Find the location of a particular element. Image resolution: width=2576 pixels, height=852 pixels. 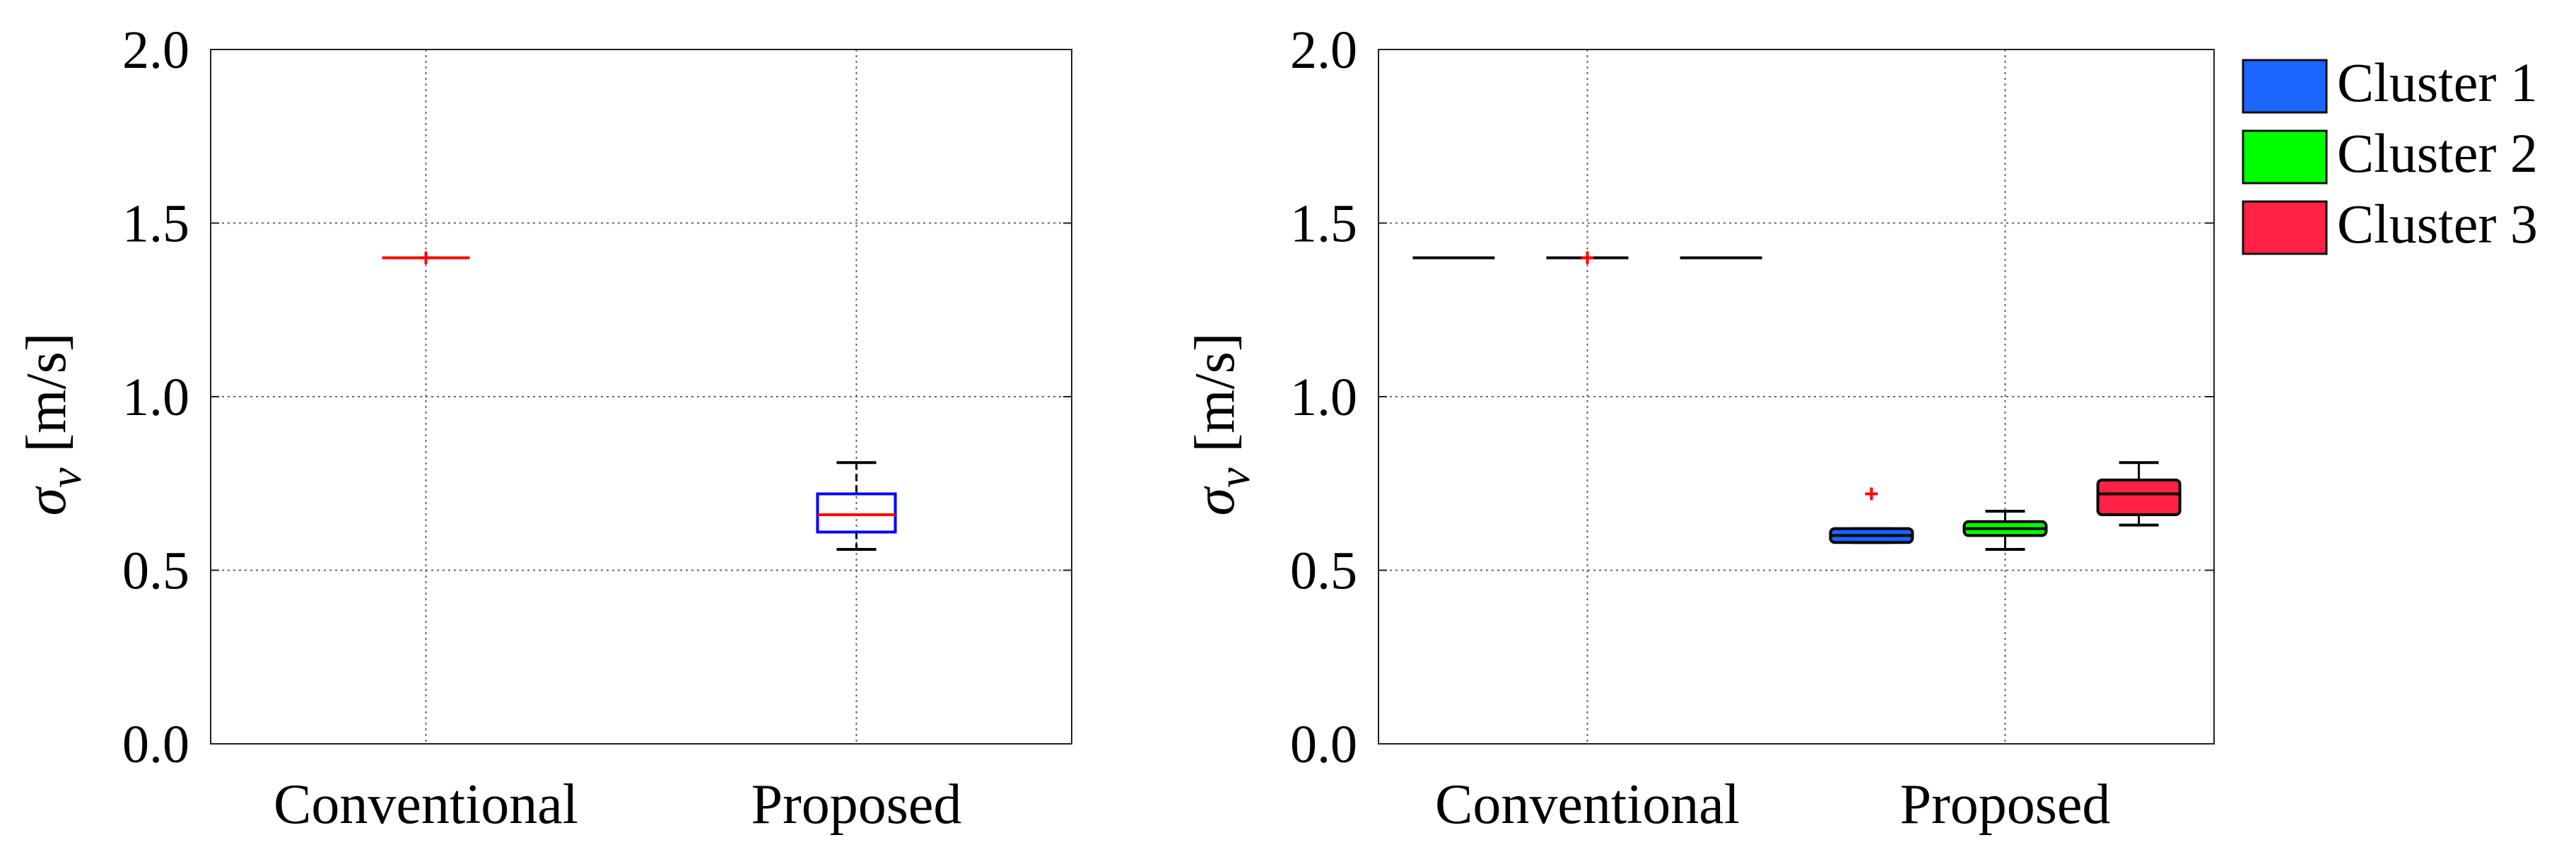

legend-label: Cluster 3 is located at coordinates (2437, 224).